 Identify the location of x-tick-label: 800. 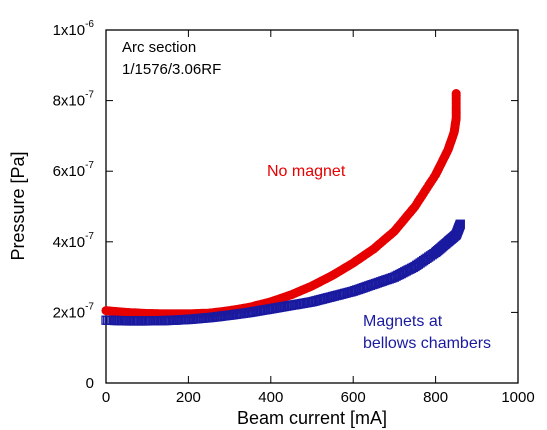
(435, 397).